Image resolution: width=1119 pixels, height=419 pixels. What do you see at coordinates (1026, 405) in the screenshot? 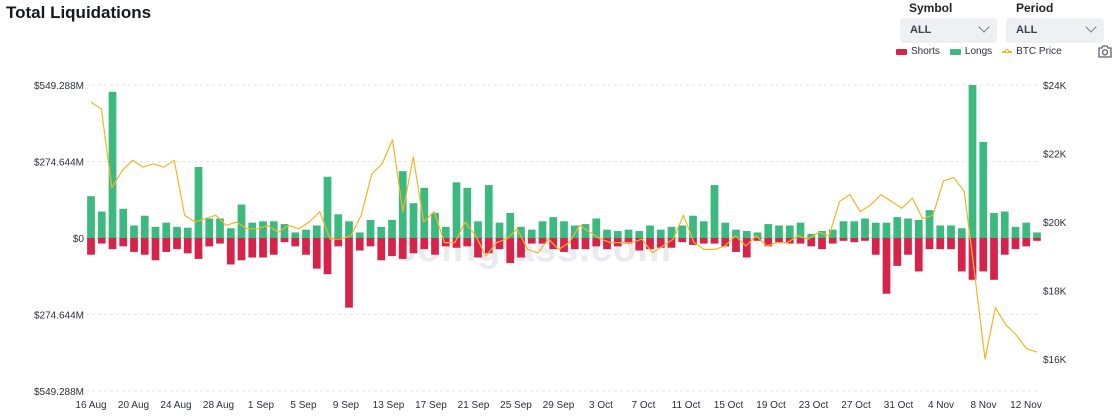
I see `x-tick-label: 12 Nov` at bounding box center [1026, 405].